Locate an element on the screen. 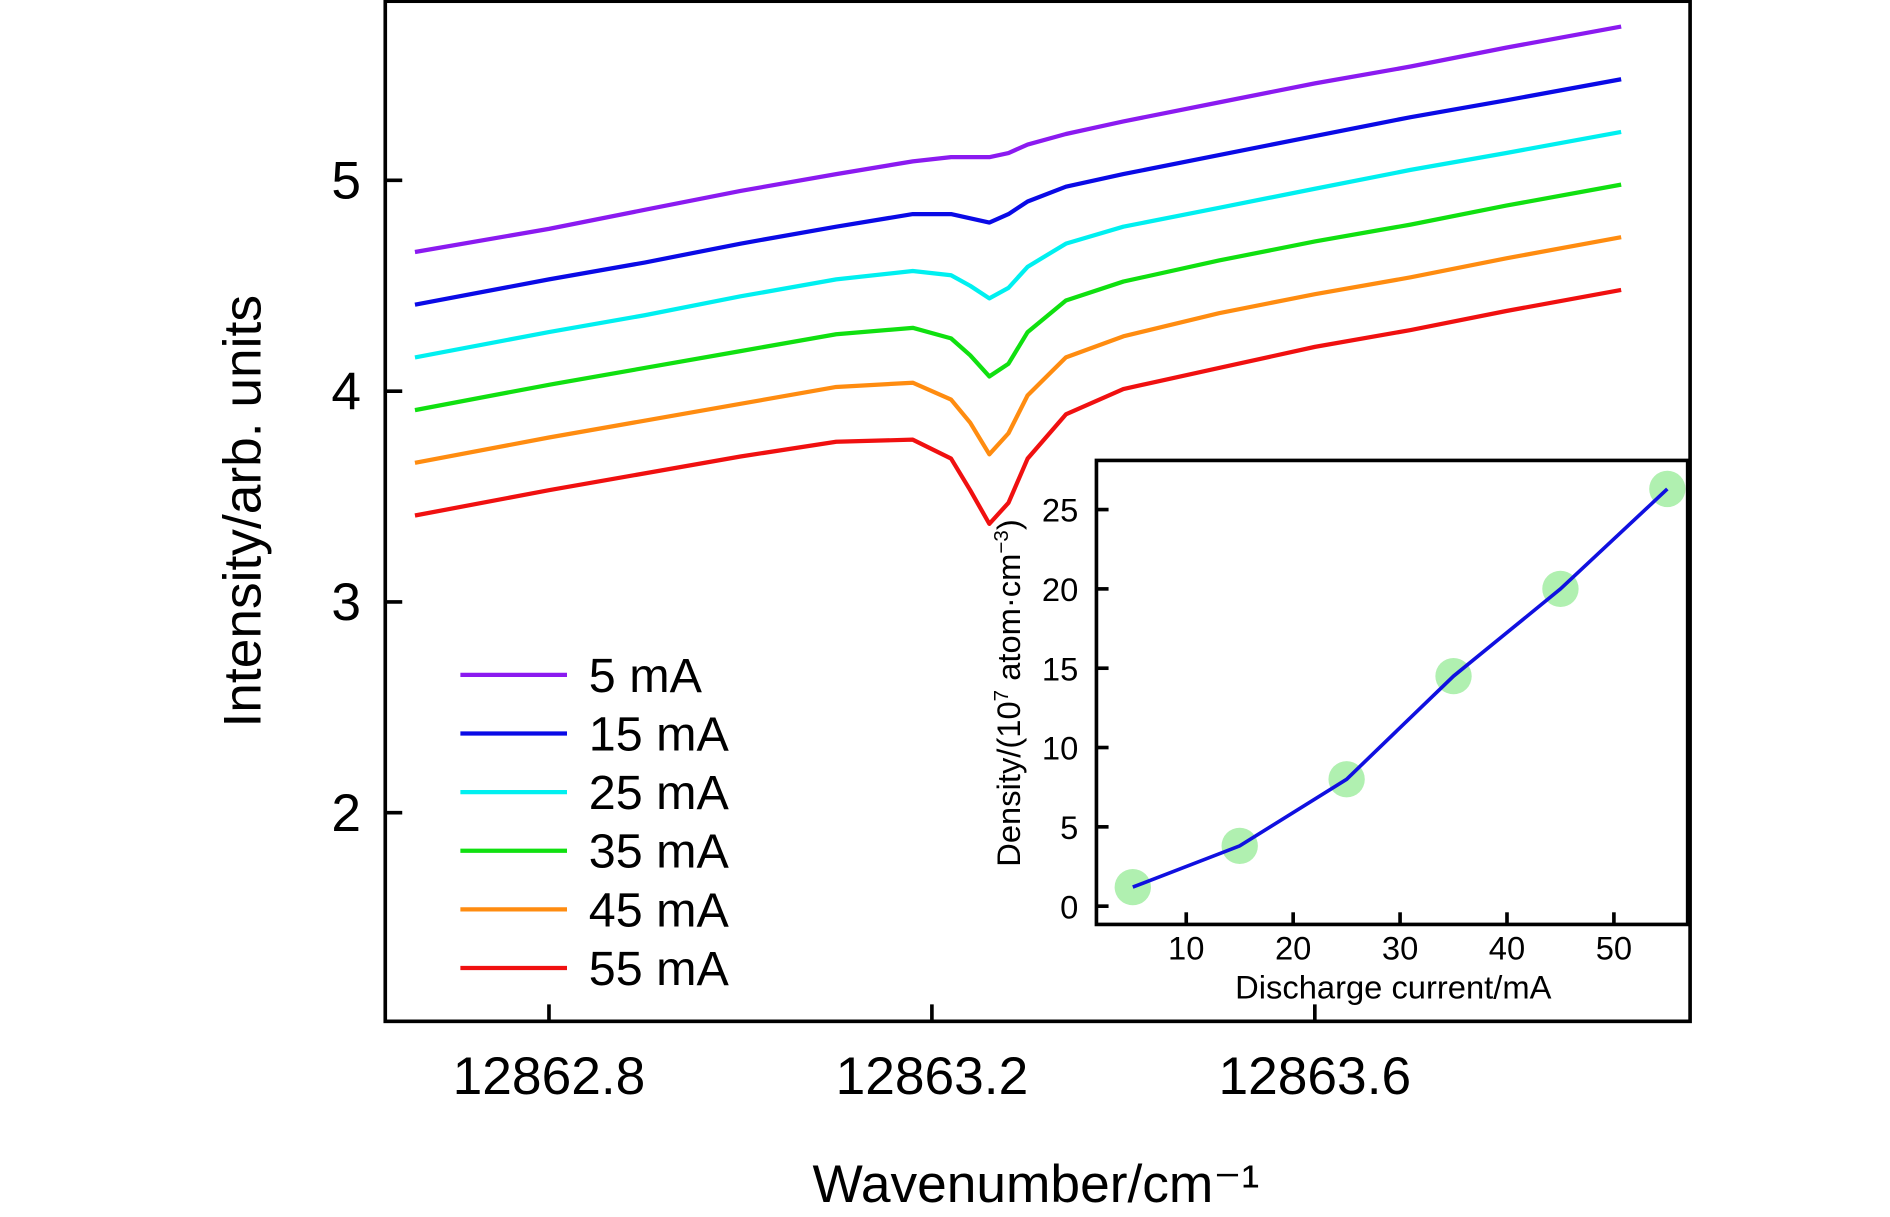 The width and height of the screenshot is (1890, 1217). legend-label: 15 mA is located at coordinates (659, 734).